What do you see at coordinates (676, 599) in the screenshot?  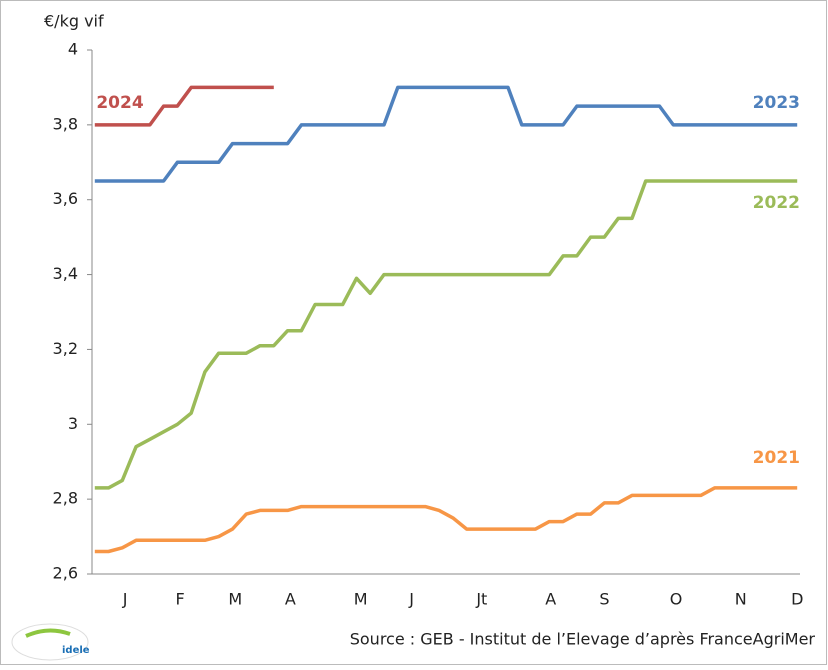 I see `x-tick-label: O` at bounding box center [676, 599].